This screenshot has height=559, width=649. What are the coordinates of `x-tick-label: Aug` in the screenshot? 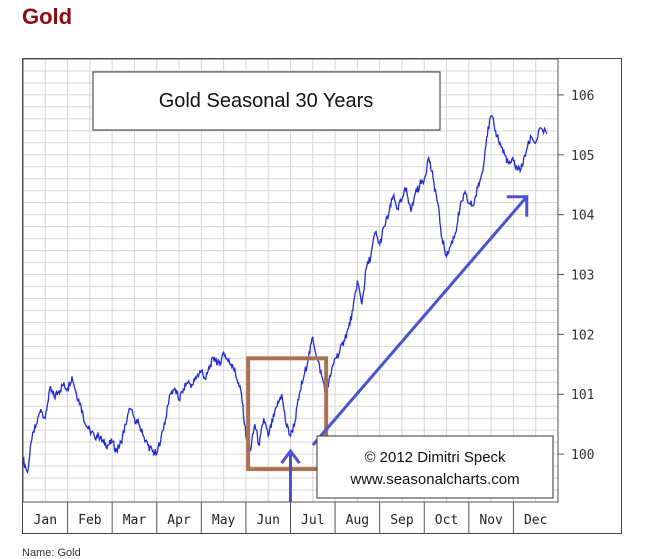 It's located at (357, 520).